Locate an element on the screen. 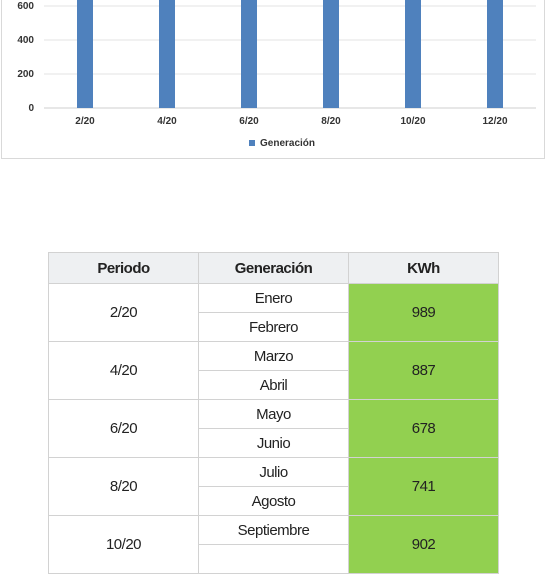 The width and height of the screenshot is (547, 574). month-cell: Mayo is located at coordinates (273, 414).